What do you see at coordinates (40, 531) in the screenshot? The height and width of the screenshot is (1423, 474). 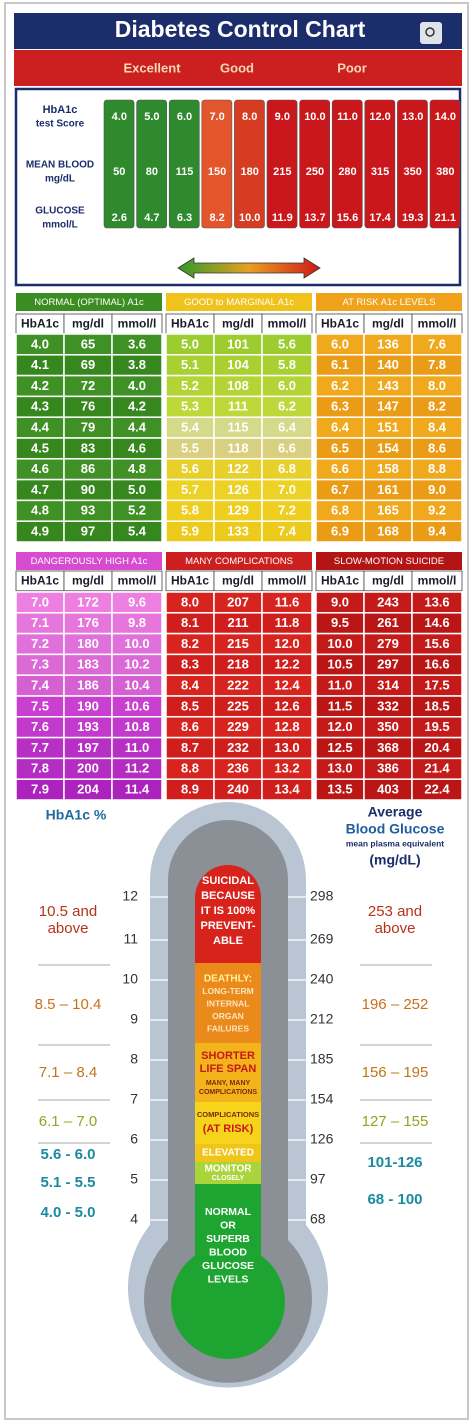 I see `cell-value: 4.9` at bounding box center [40, 531].